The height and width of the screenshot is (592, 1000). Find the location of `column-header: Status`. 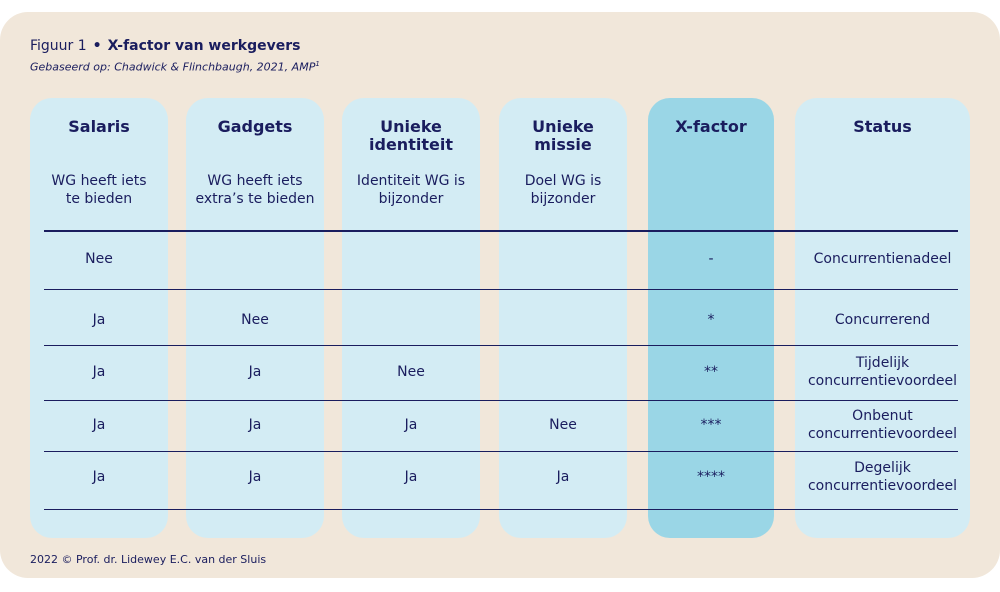

column-header: Status is located at coordinates (882, 126).